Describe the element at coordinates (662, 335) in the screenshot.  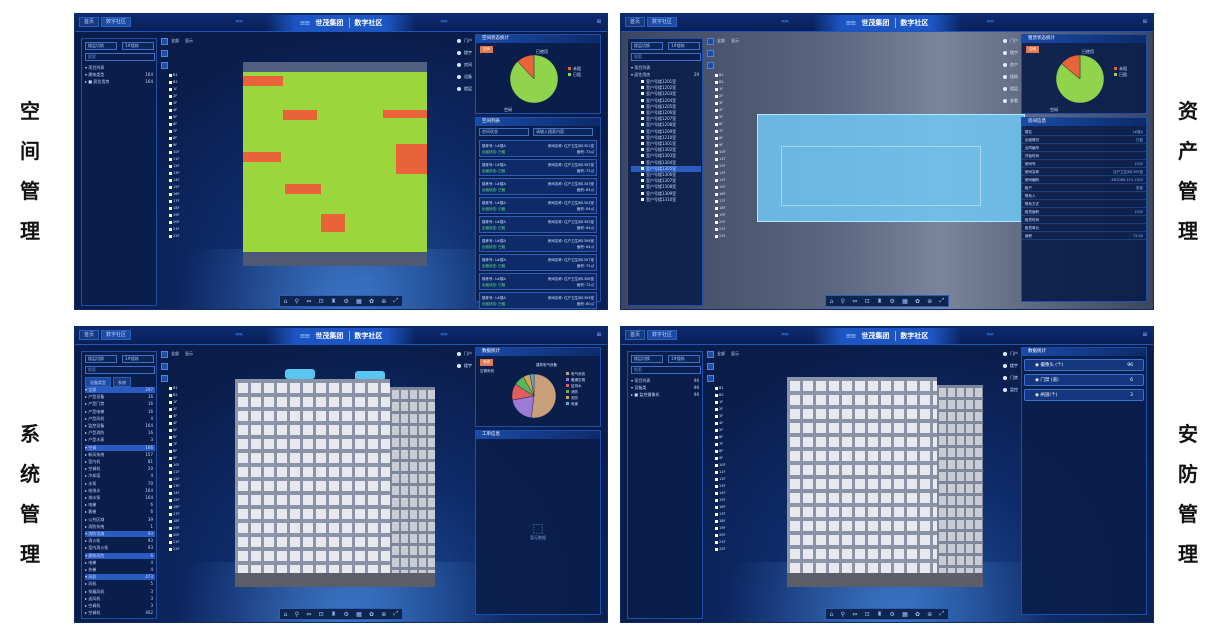
I see `tab-digital-community: 数字社区` at that location.